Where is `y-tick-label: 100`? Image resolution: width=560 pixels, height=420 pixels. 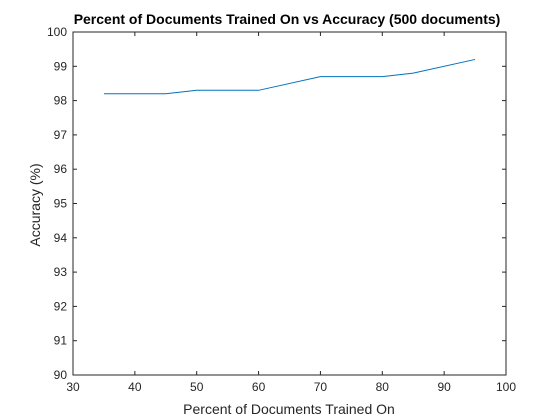 y-tick-label: 100 is located at coordinates (57, 32).